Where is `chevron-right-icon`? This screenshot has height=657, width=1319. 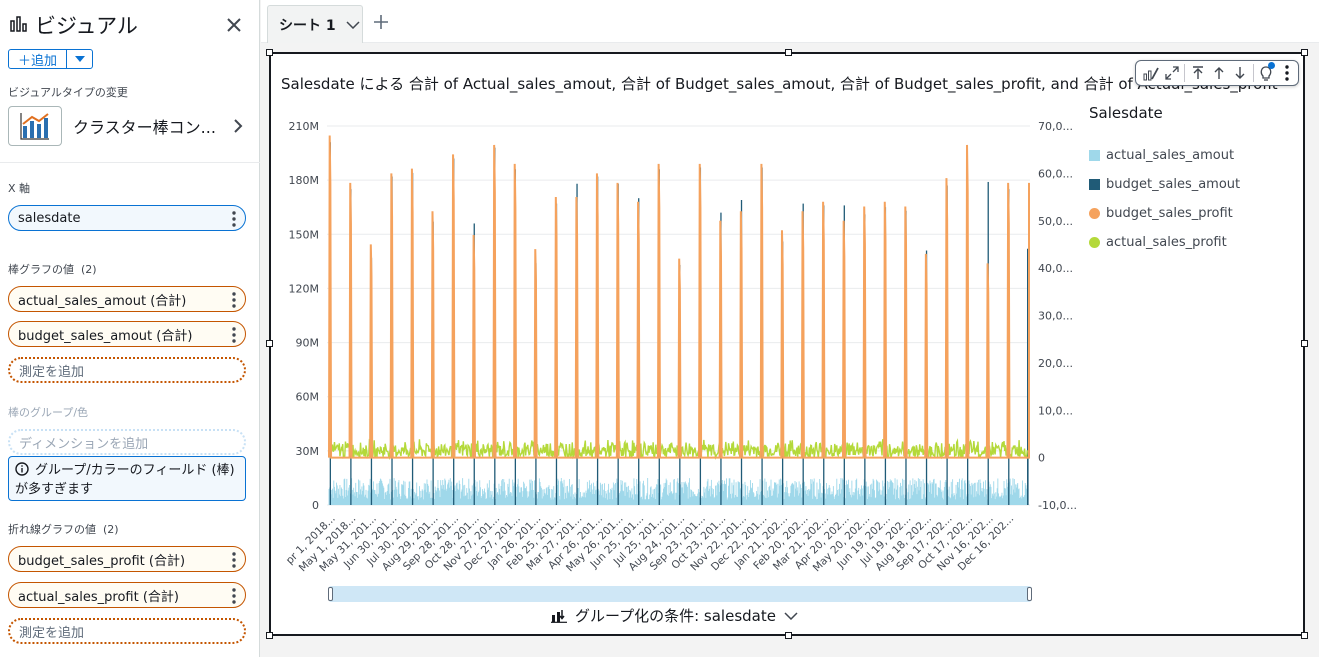
chevron-right-icon is located at coordinates (238, 126).